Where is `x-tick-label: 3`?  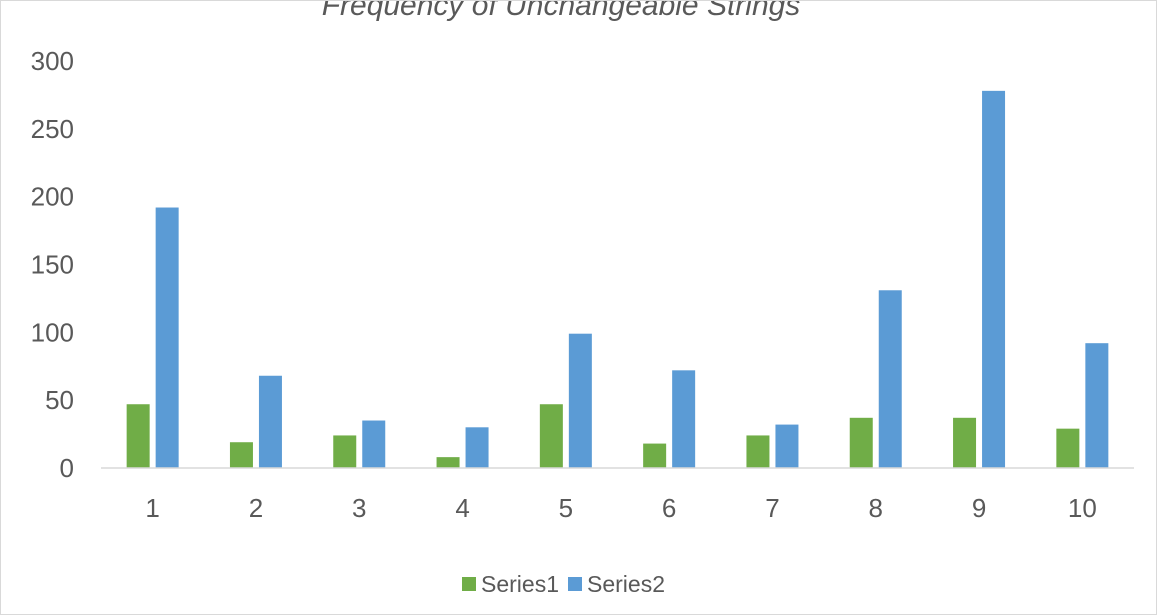
x-tick-label: 3 is located at coordinates (359, 508).